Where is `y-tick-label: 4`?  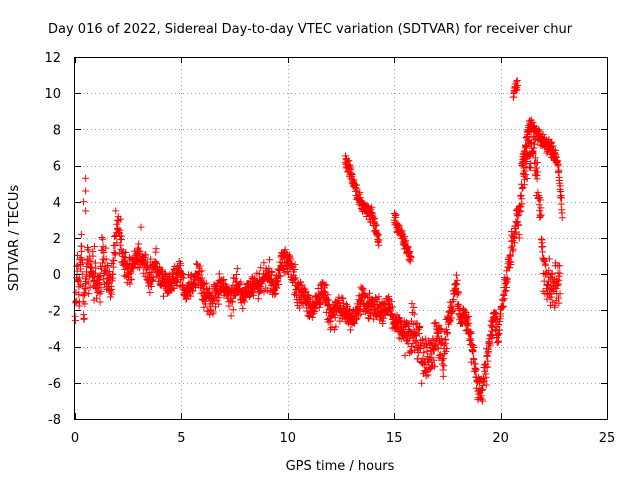
y-tick-label: 4 is located at coordinates (57, 203).